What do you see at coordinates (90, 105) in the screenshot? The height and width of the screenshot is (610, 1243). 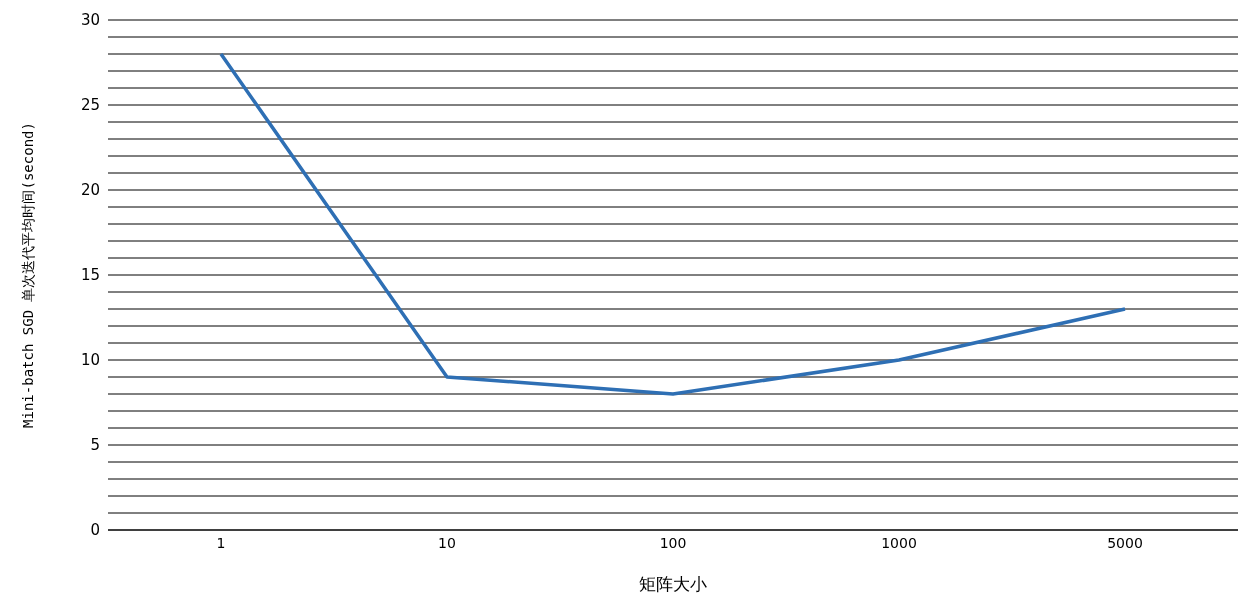 I see `y-tick-label: 25` at bounding box center [90, 105].